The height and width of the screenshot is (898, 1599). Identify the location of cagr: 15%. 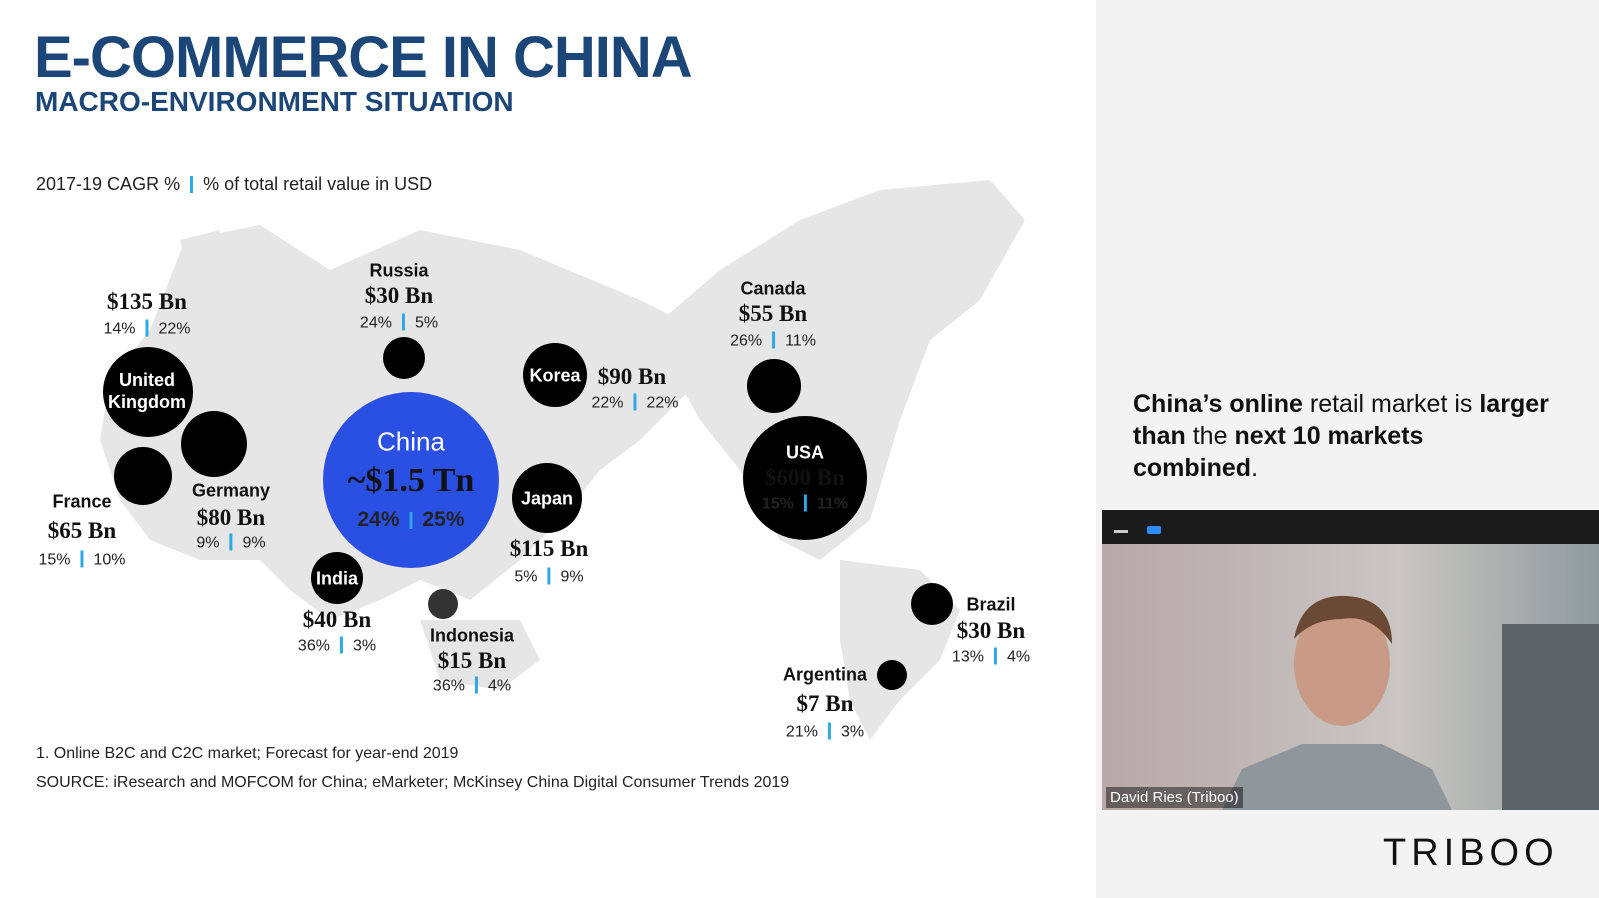
(777, 504).